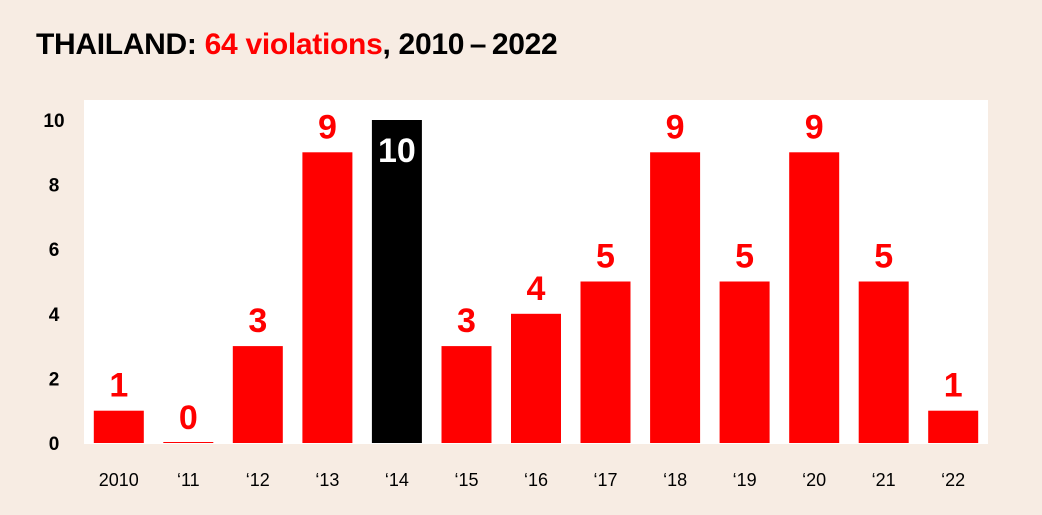  I want to click on data-label: 4, so click(536, 289).